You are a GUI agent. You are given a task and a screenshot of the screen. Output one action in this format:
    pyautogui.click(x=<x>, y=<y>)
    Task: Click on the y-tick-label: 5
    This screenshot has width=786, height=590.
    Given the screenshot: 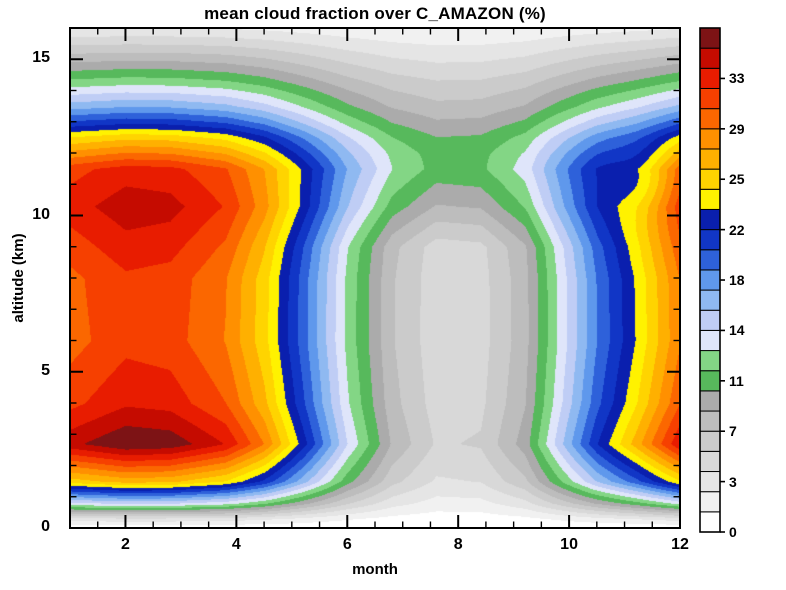 What is the action you would take?
    pyautogui.click(x=45, y=370)
    